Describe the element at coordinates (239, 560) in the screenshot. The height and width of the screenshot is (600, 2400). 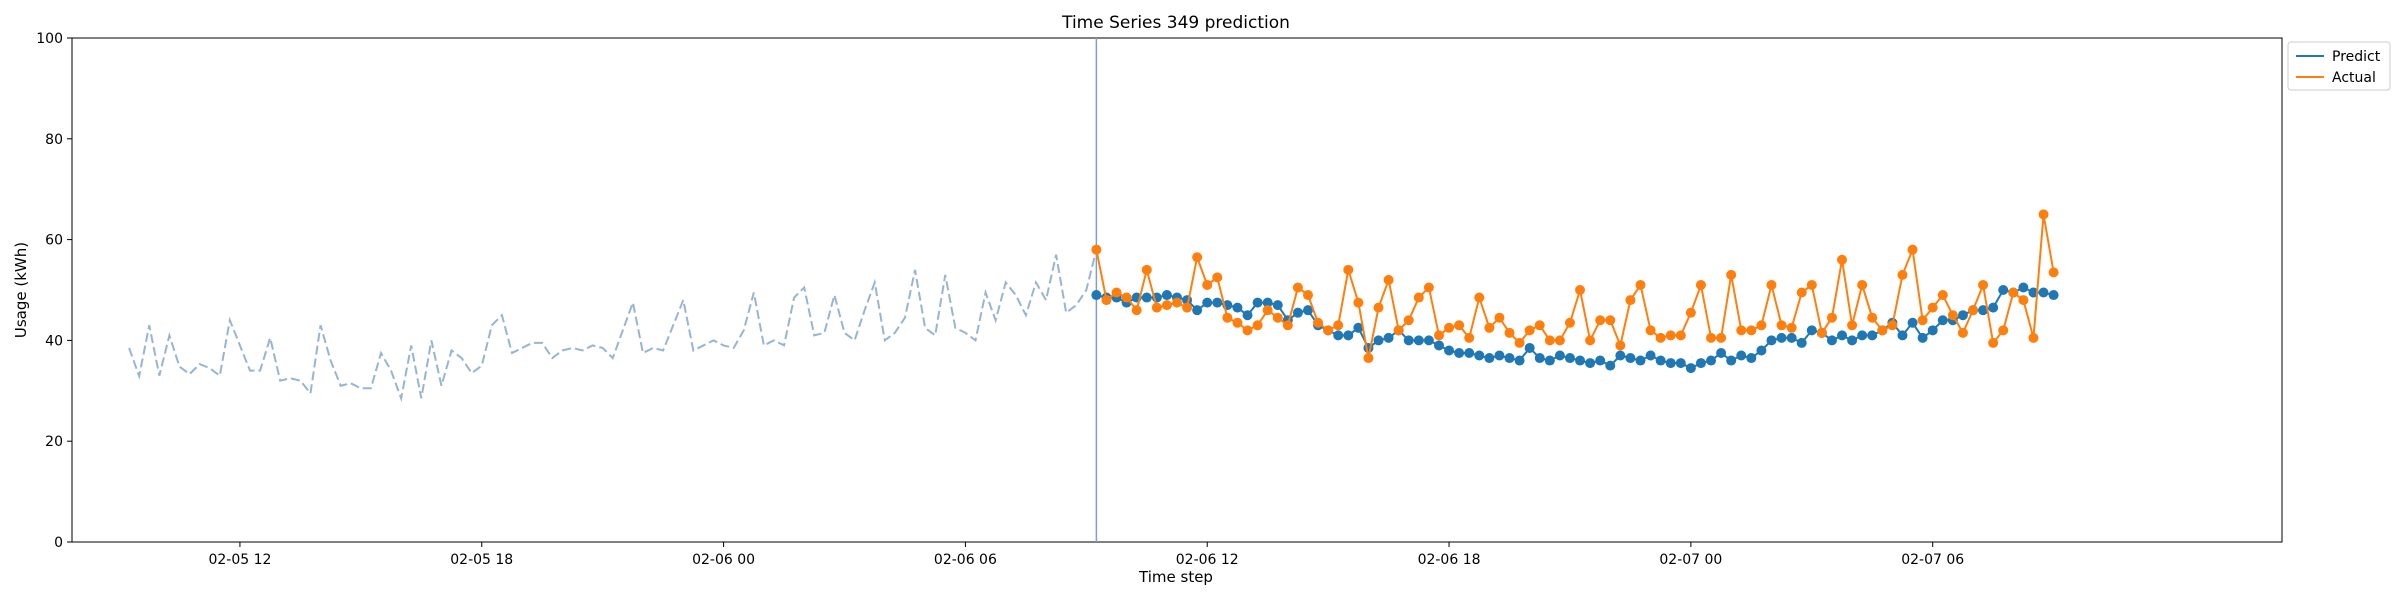
I see `x-tick-label: 02-05 12` at that location.